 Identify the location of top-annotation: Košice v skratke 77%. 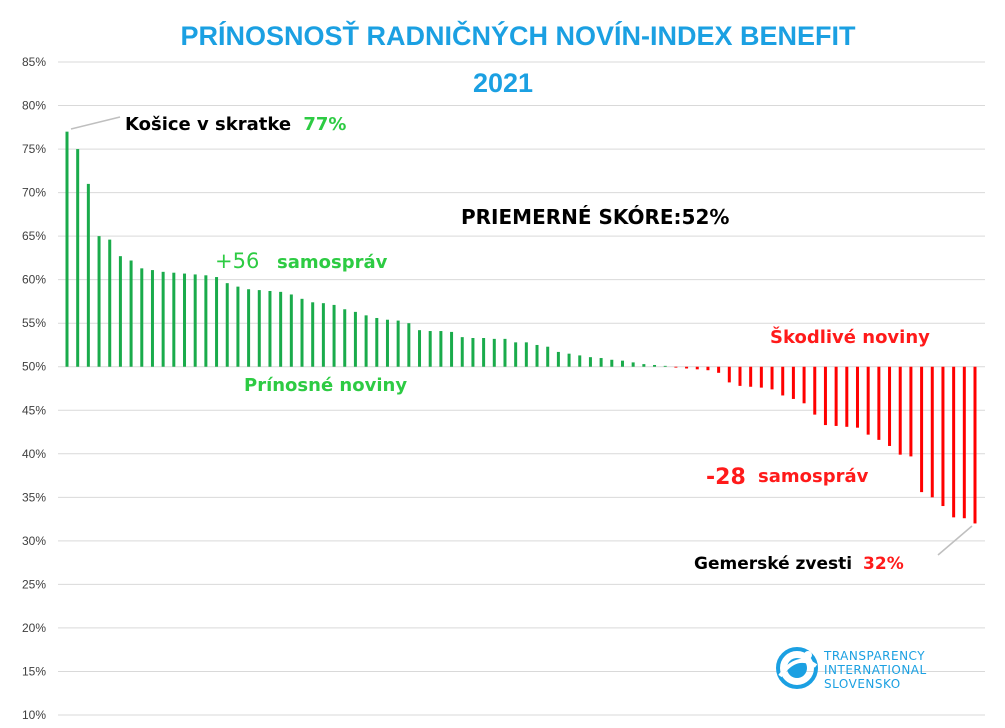
(235, 124).